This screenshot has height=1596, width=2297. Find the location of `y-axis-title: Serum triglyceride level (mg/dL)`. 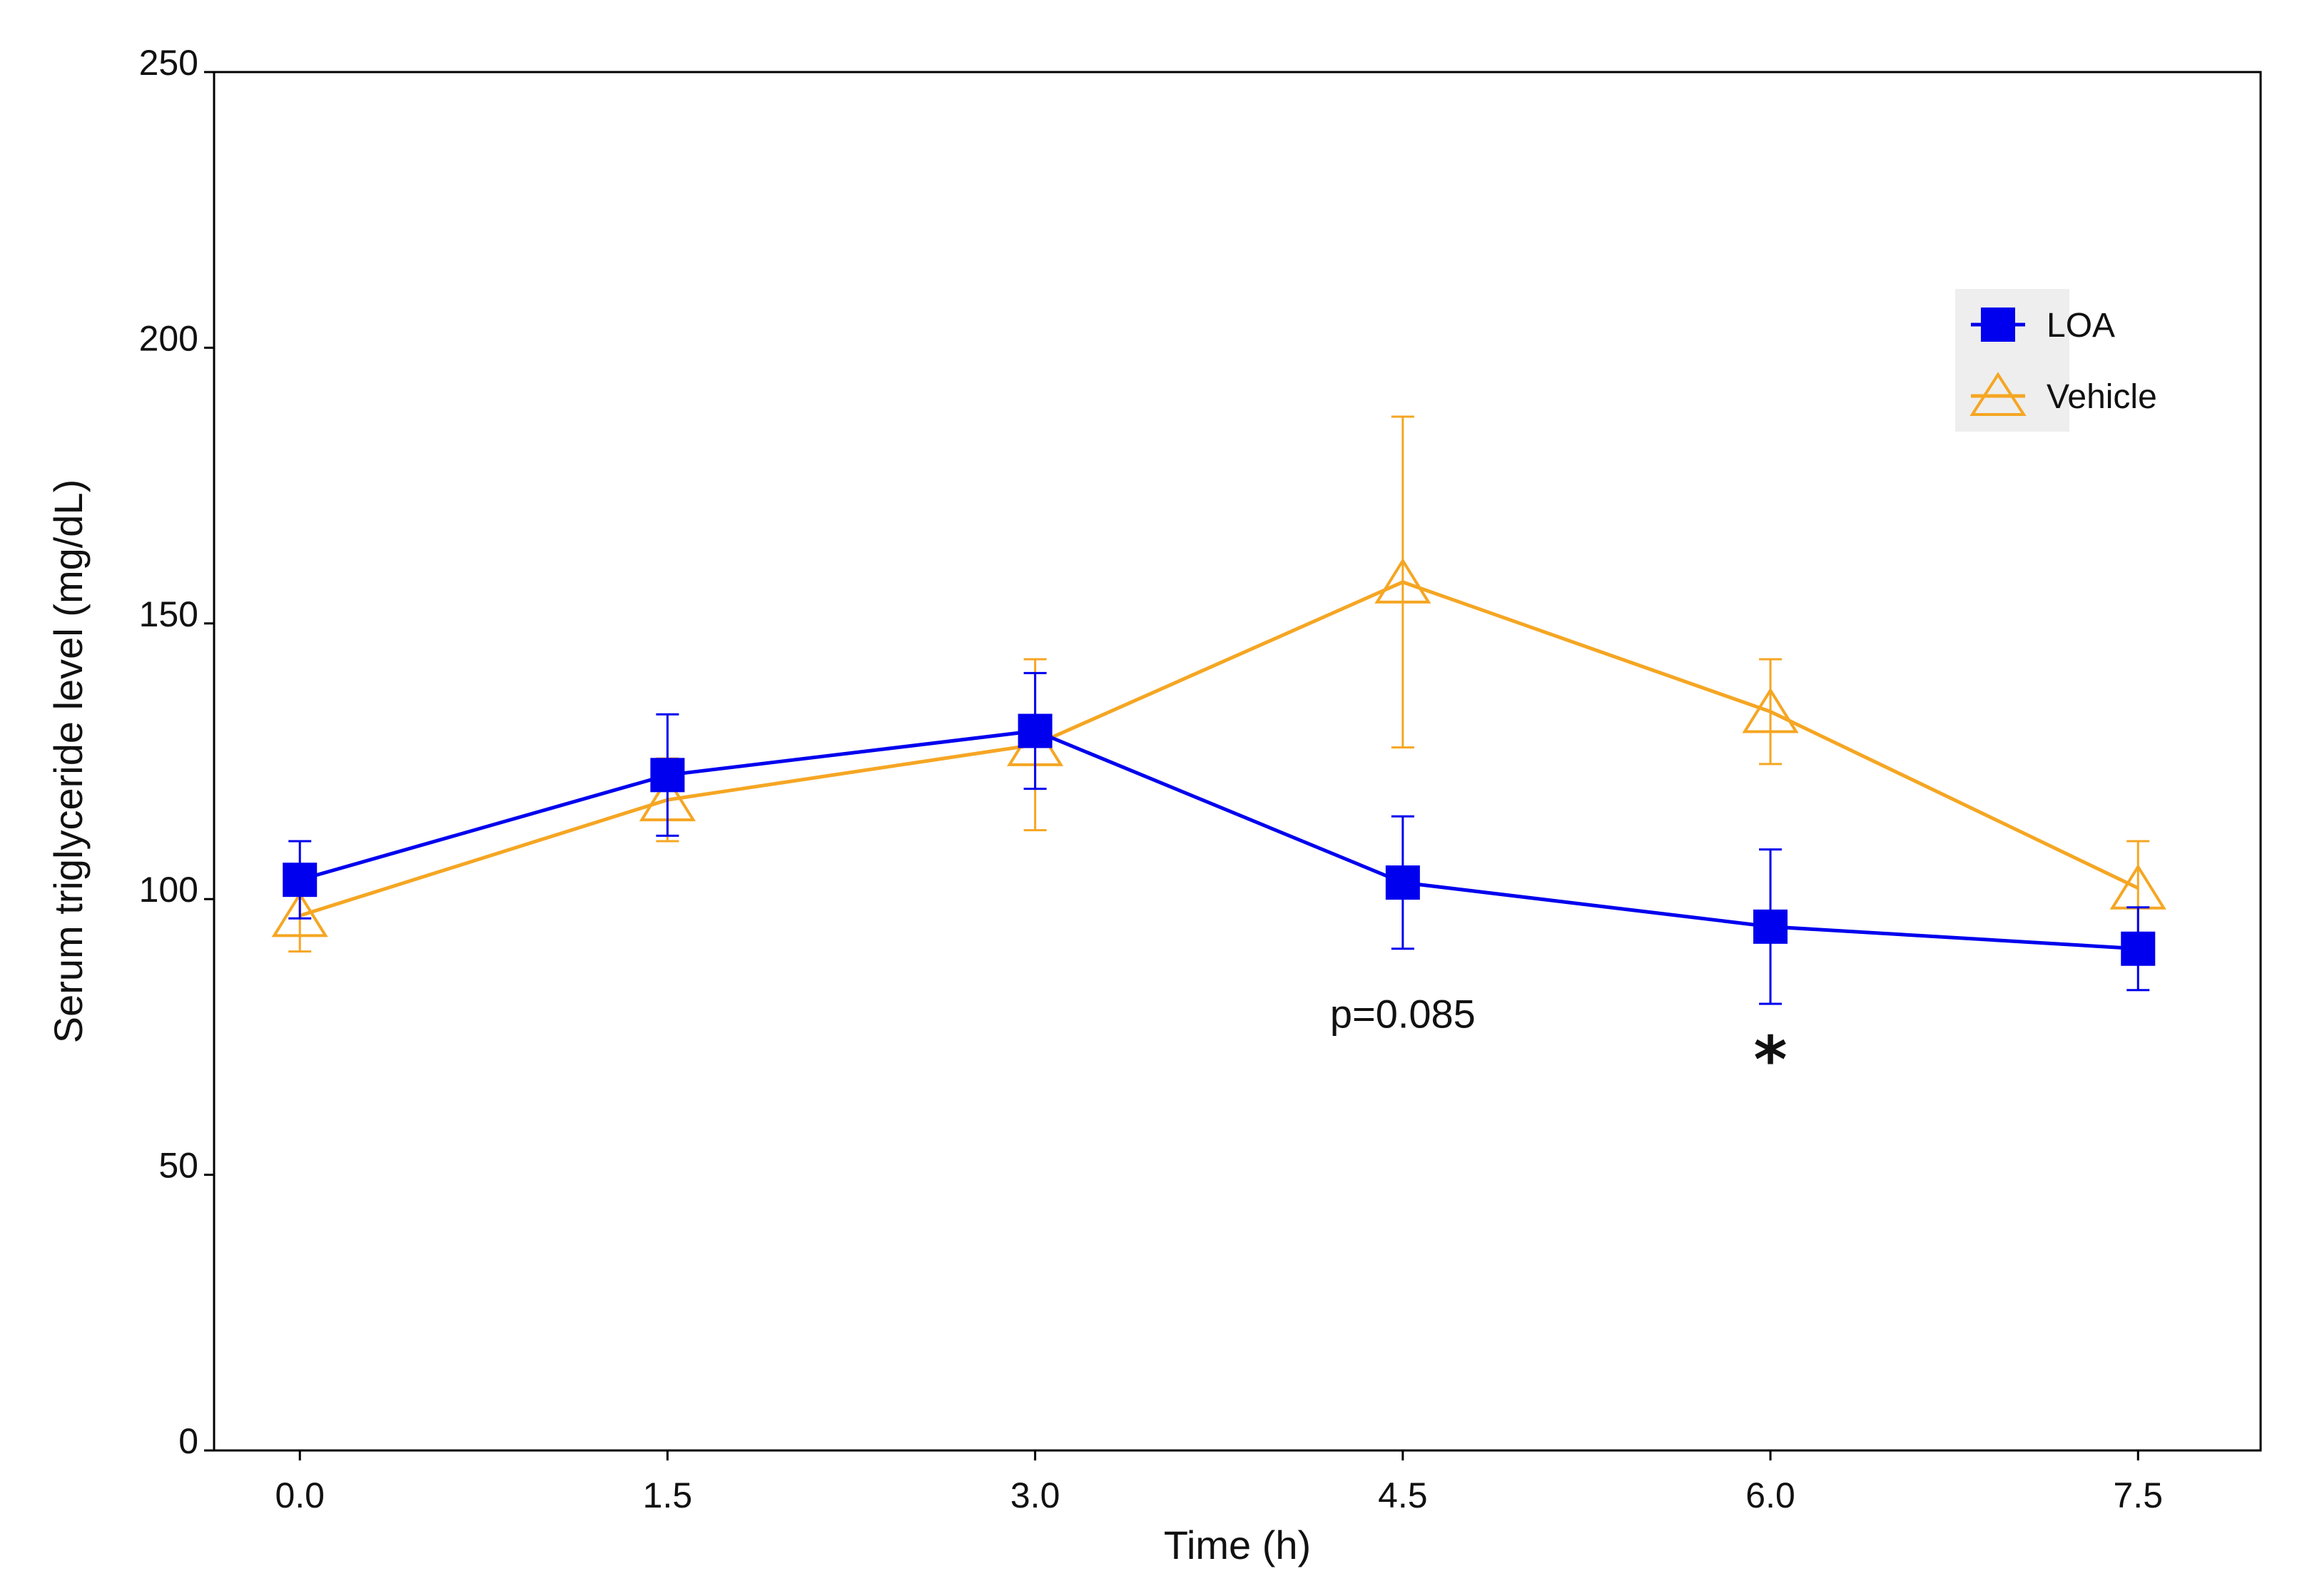

y-axis-title: Serum triglyceride level (mg/dL) is located at coordinates (68, 761).